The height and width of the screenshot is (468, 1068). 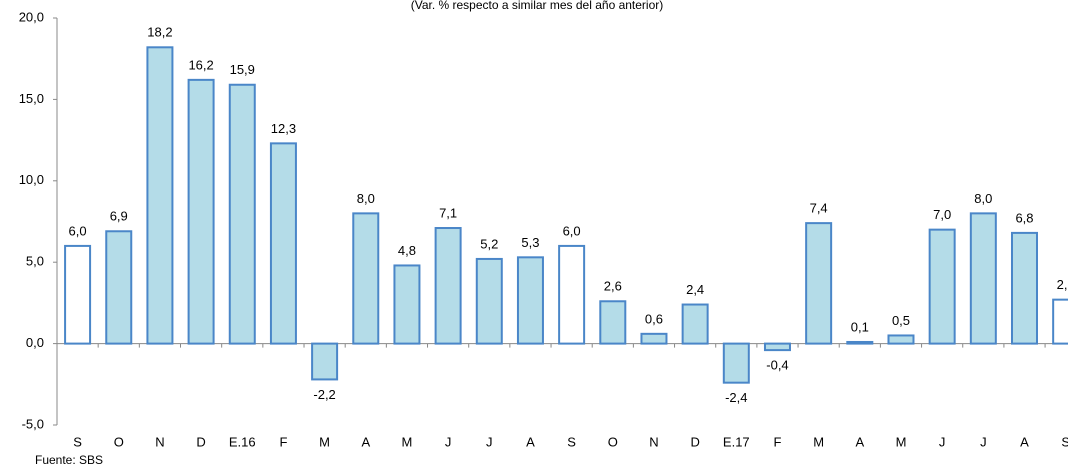 What do you see at coordinates (31, 16) in the screenshot?
I see `y-tick-label: 20,0` at bounding box center [31, 16].